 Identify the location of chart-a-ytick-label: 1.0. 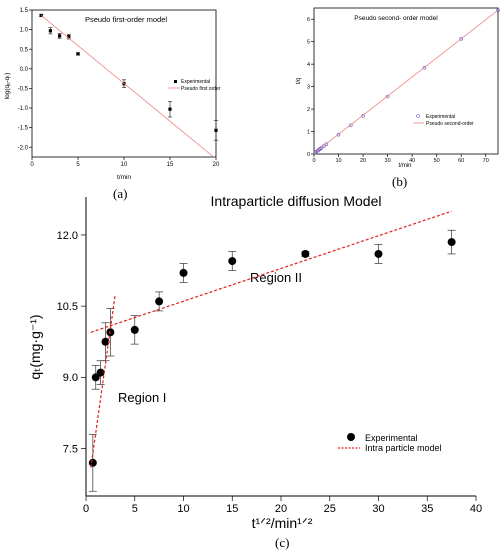
(24, 31).